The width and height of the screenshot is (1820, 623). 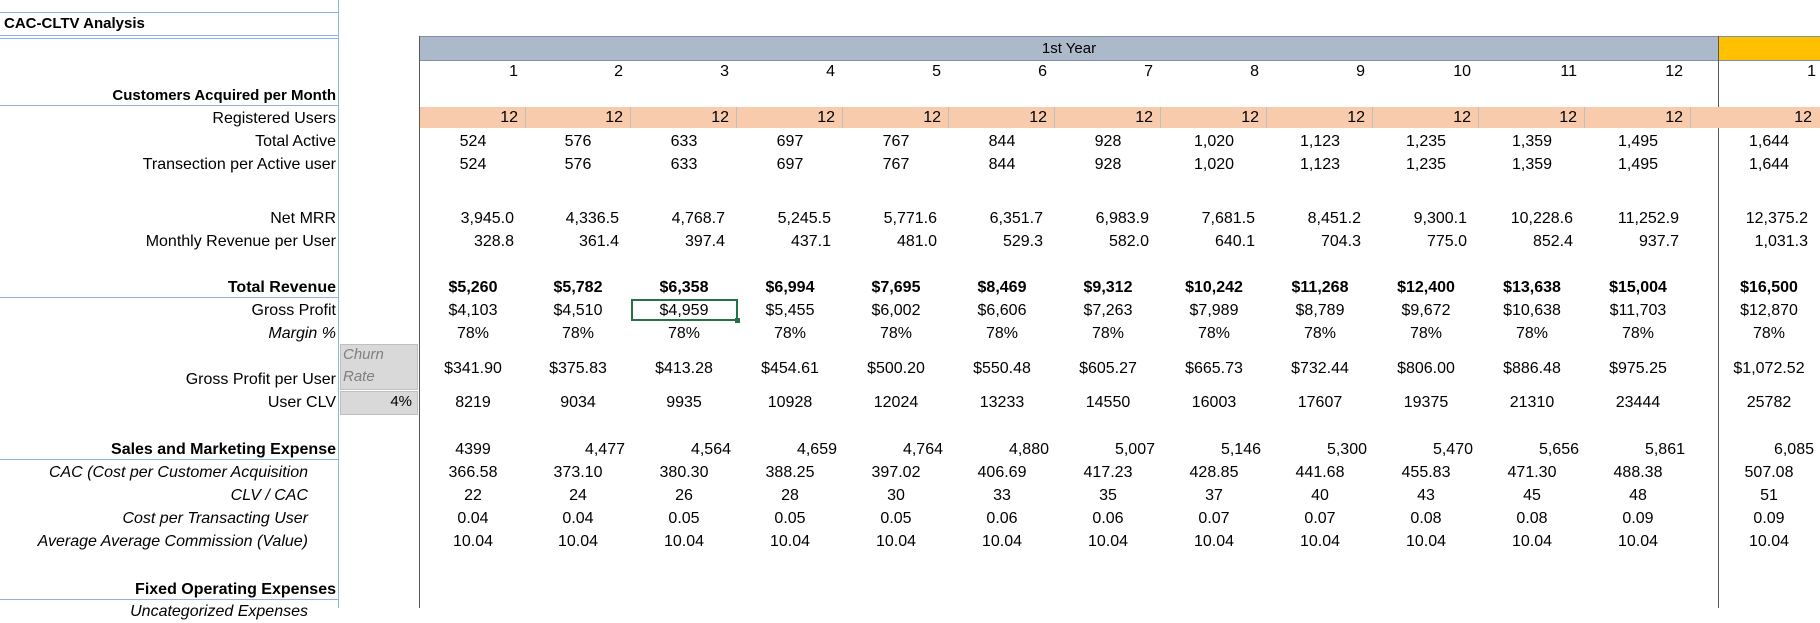 What do you see at coordinates (1426, 310) in the screenshot?
I see `gross-profit-cell: $9,672` at bounding box center [1426, 310].